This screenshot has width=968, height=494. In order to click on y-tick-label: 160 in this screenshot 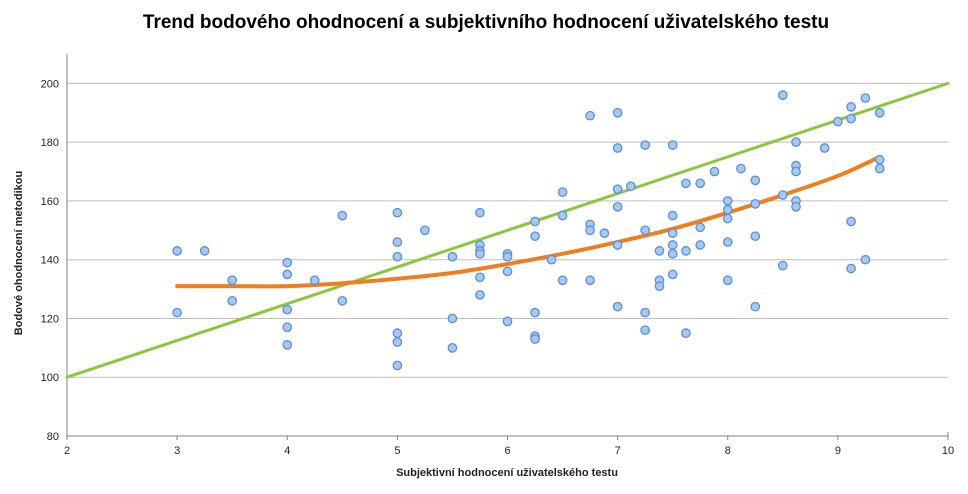, I will do `click(50, 202)`.